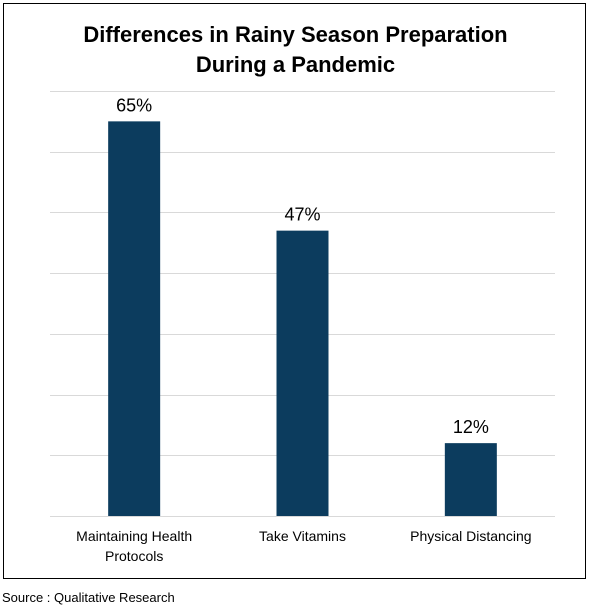 Image resolution: width=594 pixels, height=610 pixels. I want to click on category-label-2: Physical Distancing, so click(470, 536).